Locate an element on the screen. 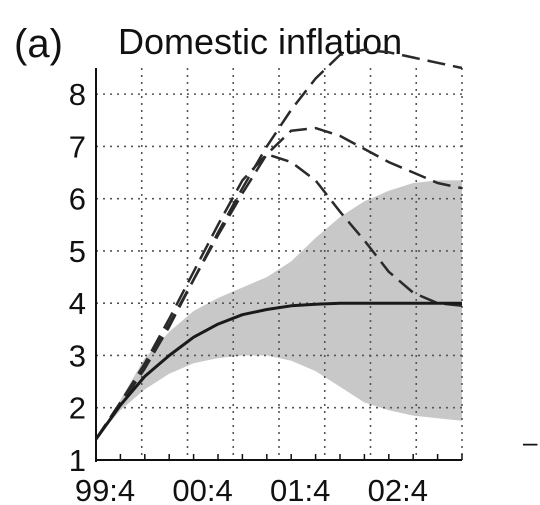 The image size is (540, 505). panel-label: (a) is located at coordinates (38, 44).